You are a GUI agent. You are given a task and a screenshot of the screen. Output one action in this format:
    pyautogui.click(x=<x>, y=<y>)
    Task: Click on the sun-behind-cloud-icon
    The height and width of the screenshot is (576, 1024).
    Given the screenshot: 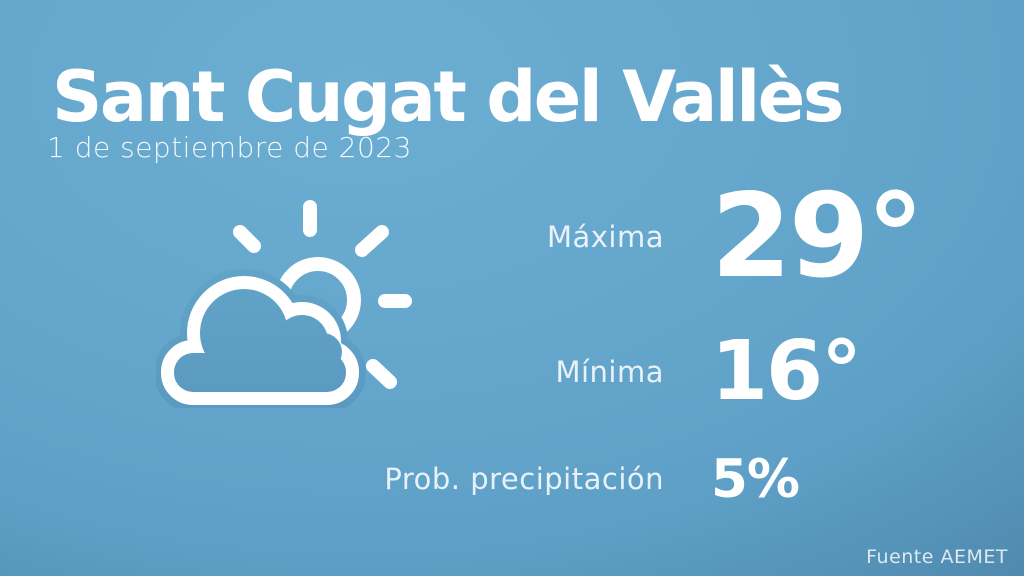 What is the action you would take?
    pyautogui.click(x=284, y=304)
    